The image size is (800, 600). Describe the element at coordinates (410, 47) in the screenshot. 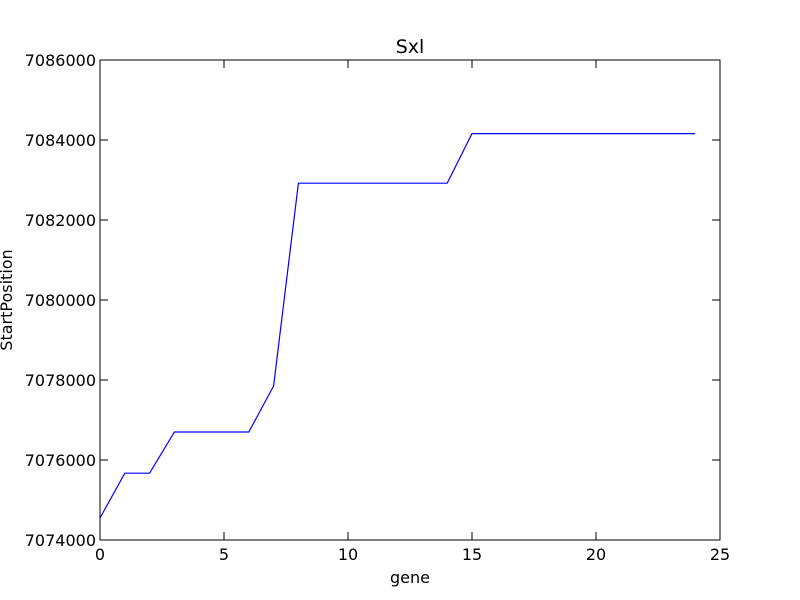

I see `chart-title: Sxl` at that location.